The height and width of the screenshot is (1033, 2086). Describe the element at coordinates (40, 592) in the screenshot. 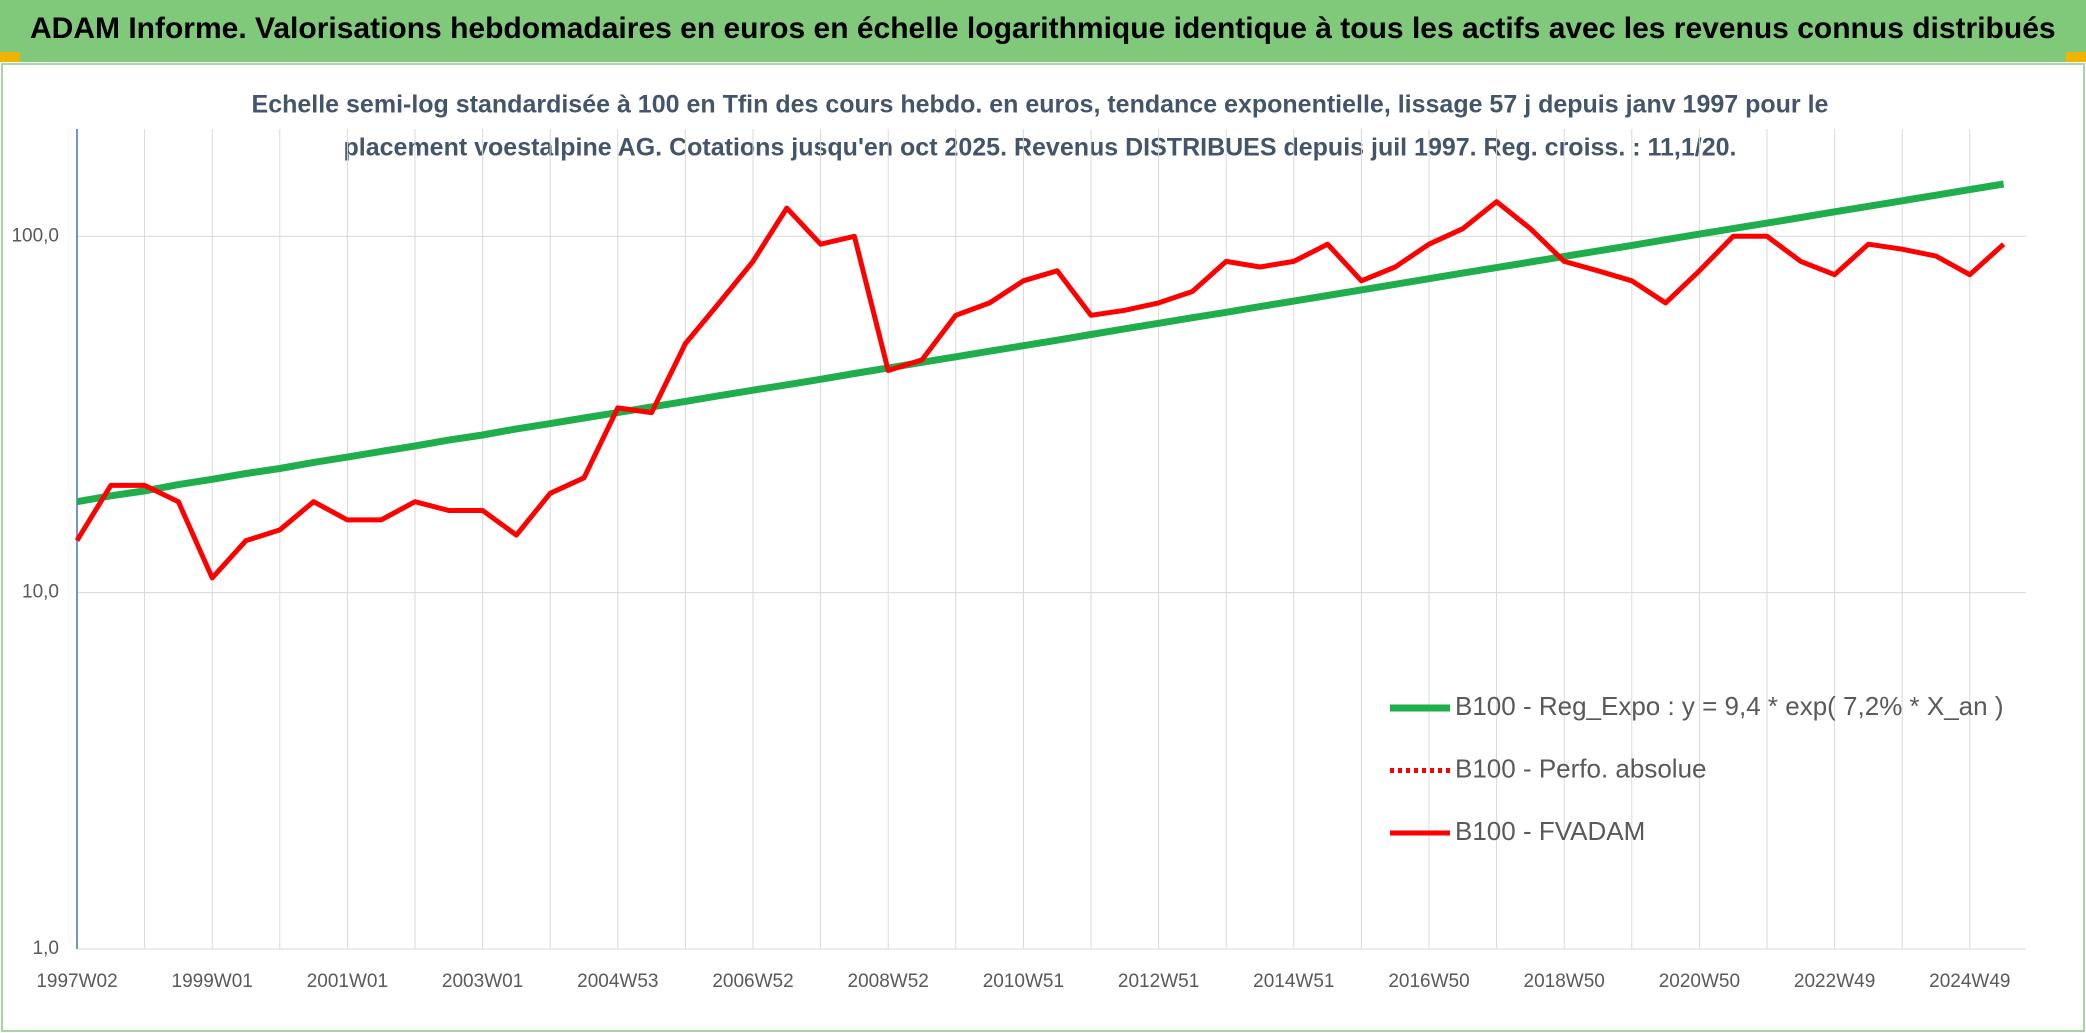

I see `y-tick-label: 10,0` at that location.